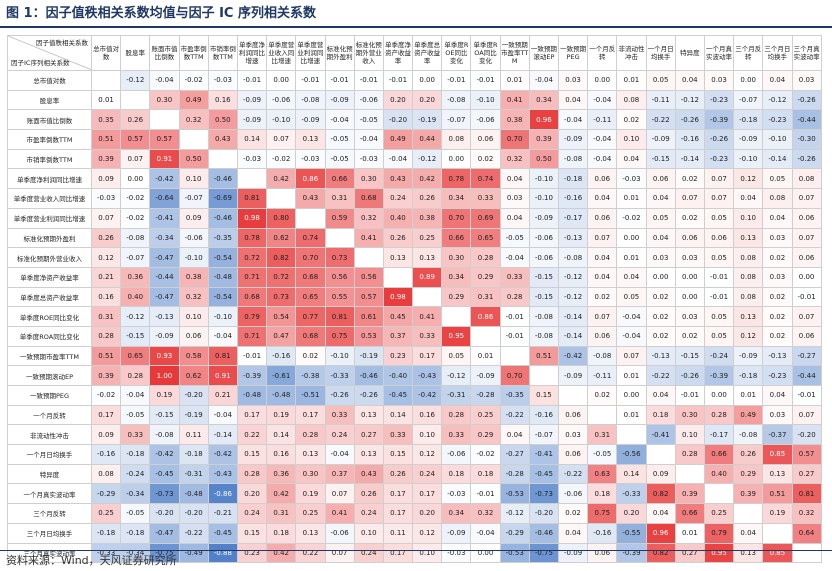 The image size is (832, 571). What do you see at coordinates (456, 53) in the screenshot?
I see `column-header: 单季度ROE同比变化` at bounding box center [456, 53].